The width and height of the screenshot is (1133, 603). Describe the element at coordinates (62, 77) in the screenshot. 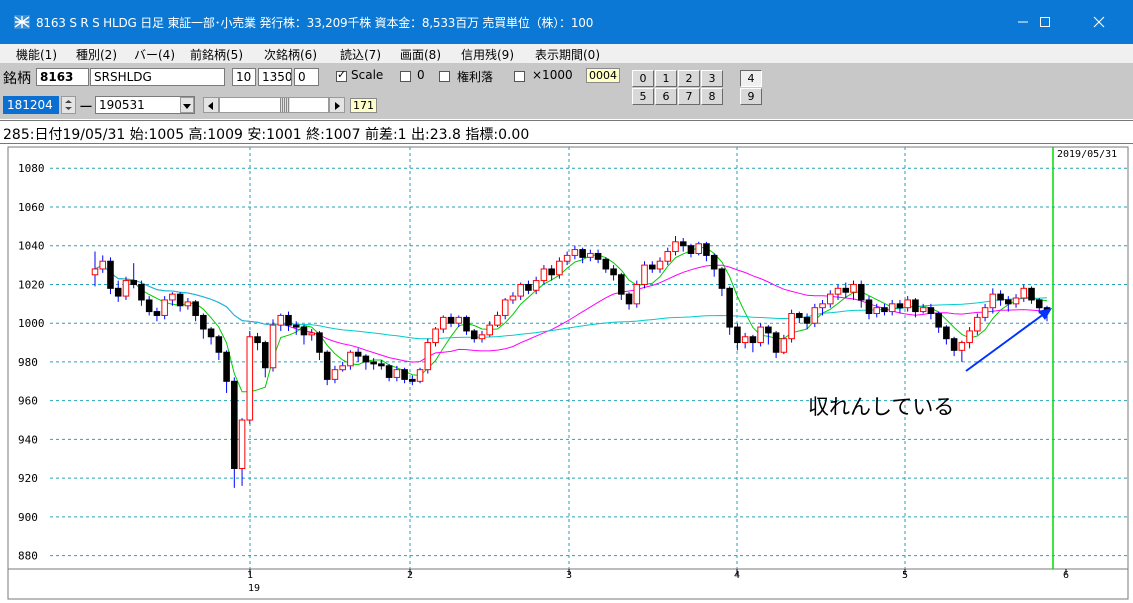

I see `stock-code-field: 8163` at that location.